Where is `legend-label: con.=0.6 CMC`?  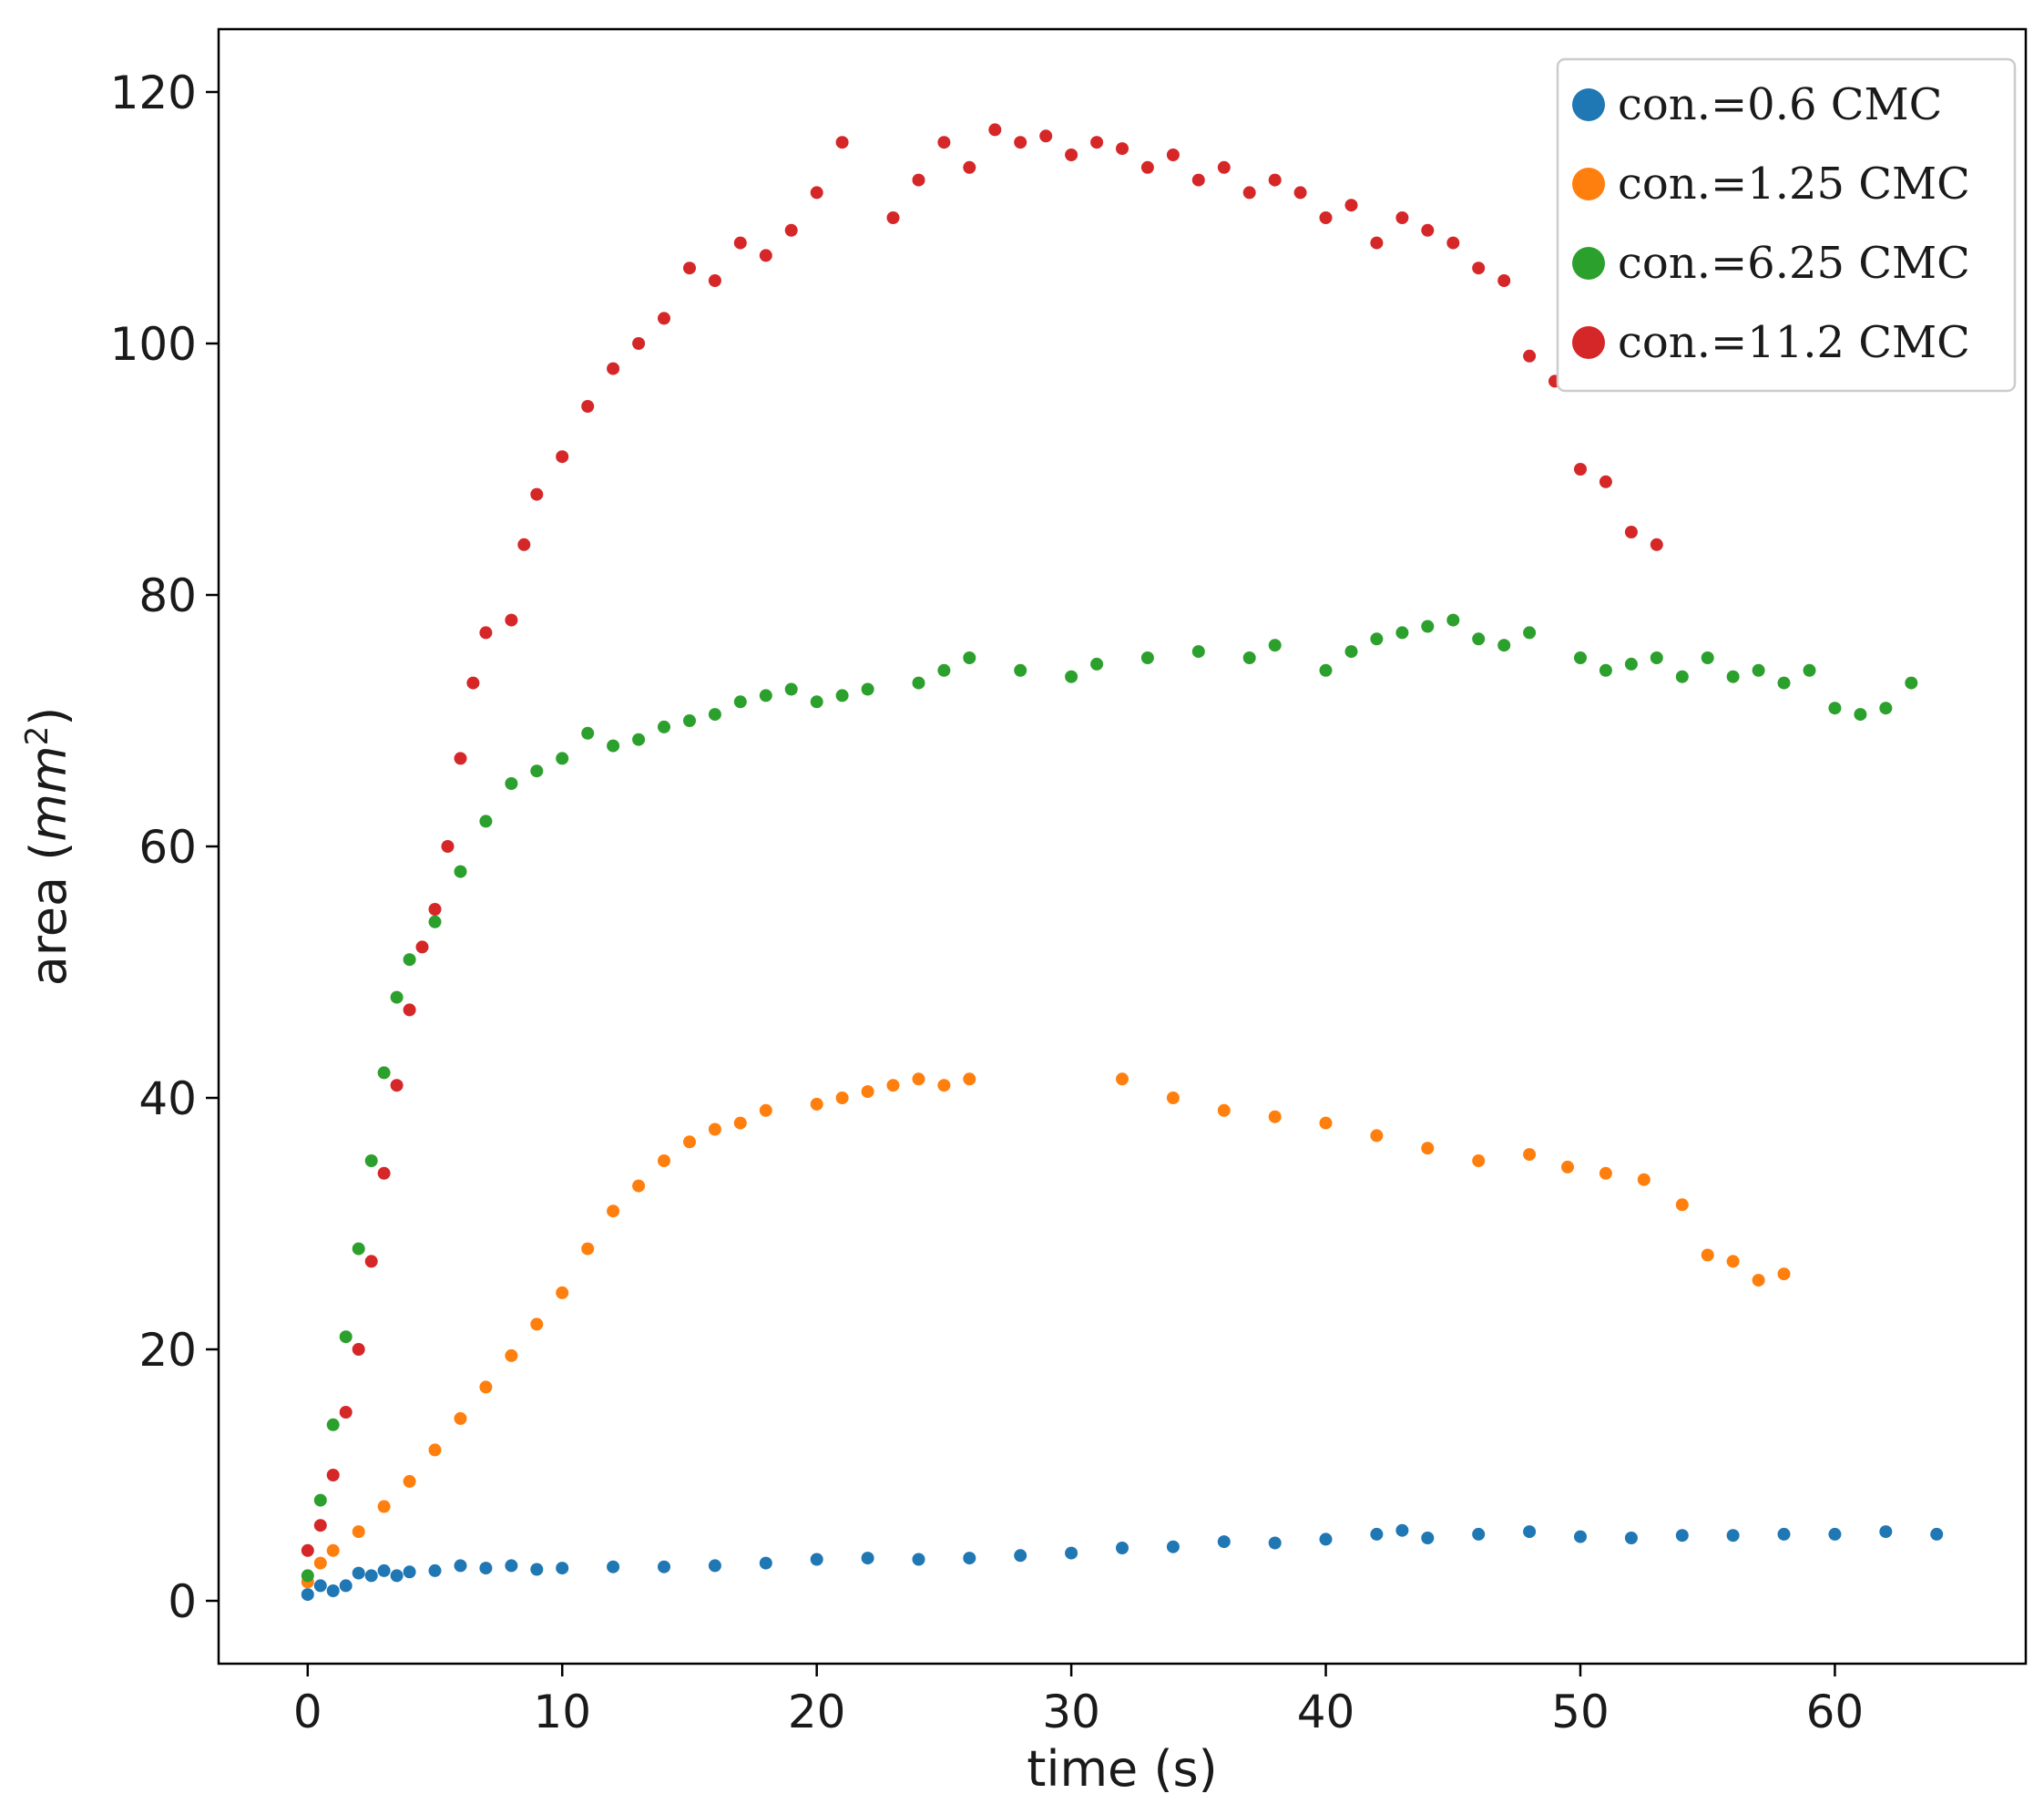
legend-label: con.=0.6 CMC is located at coordinates (1780, 104).